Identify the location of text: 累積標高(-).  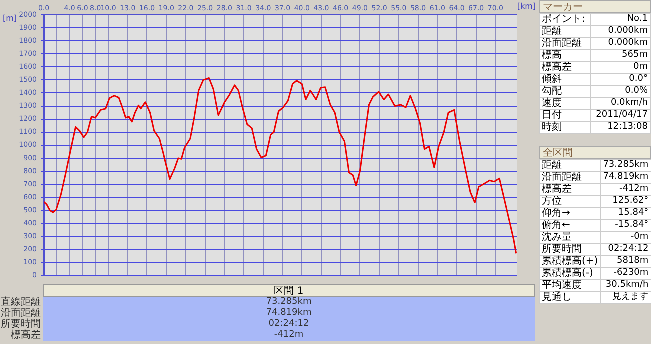
(570, 274).